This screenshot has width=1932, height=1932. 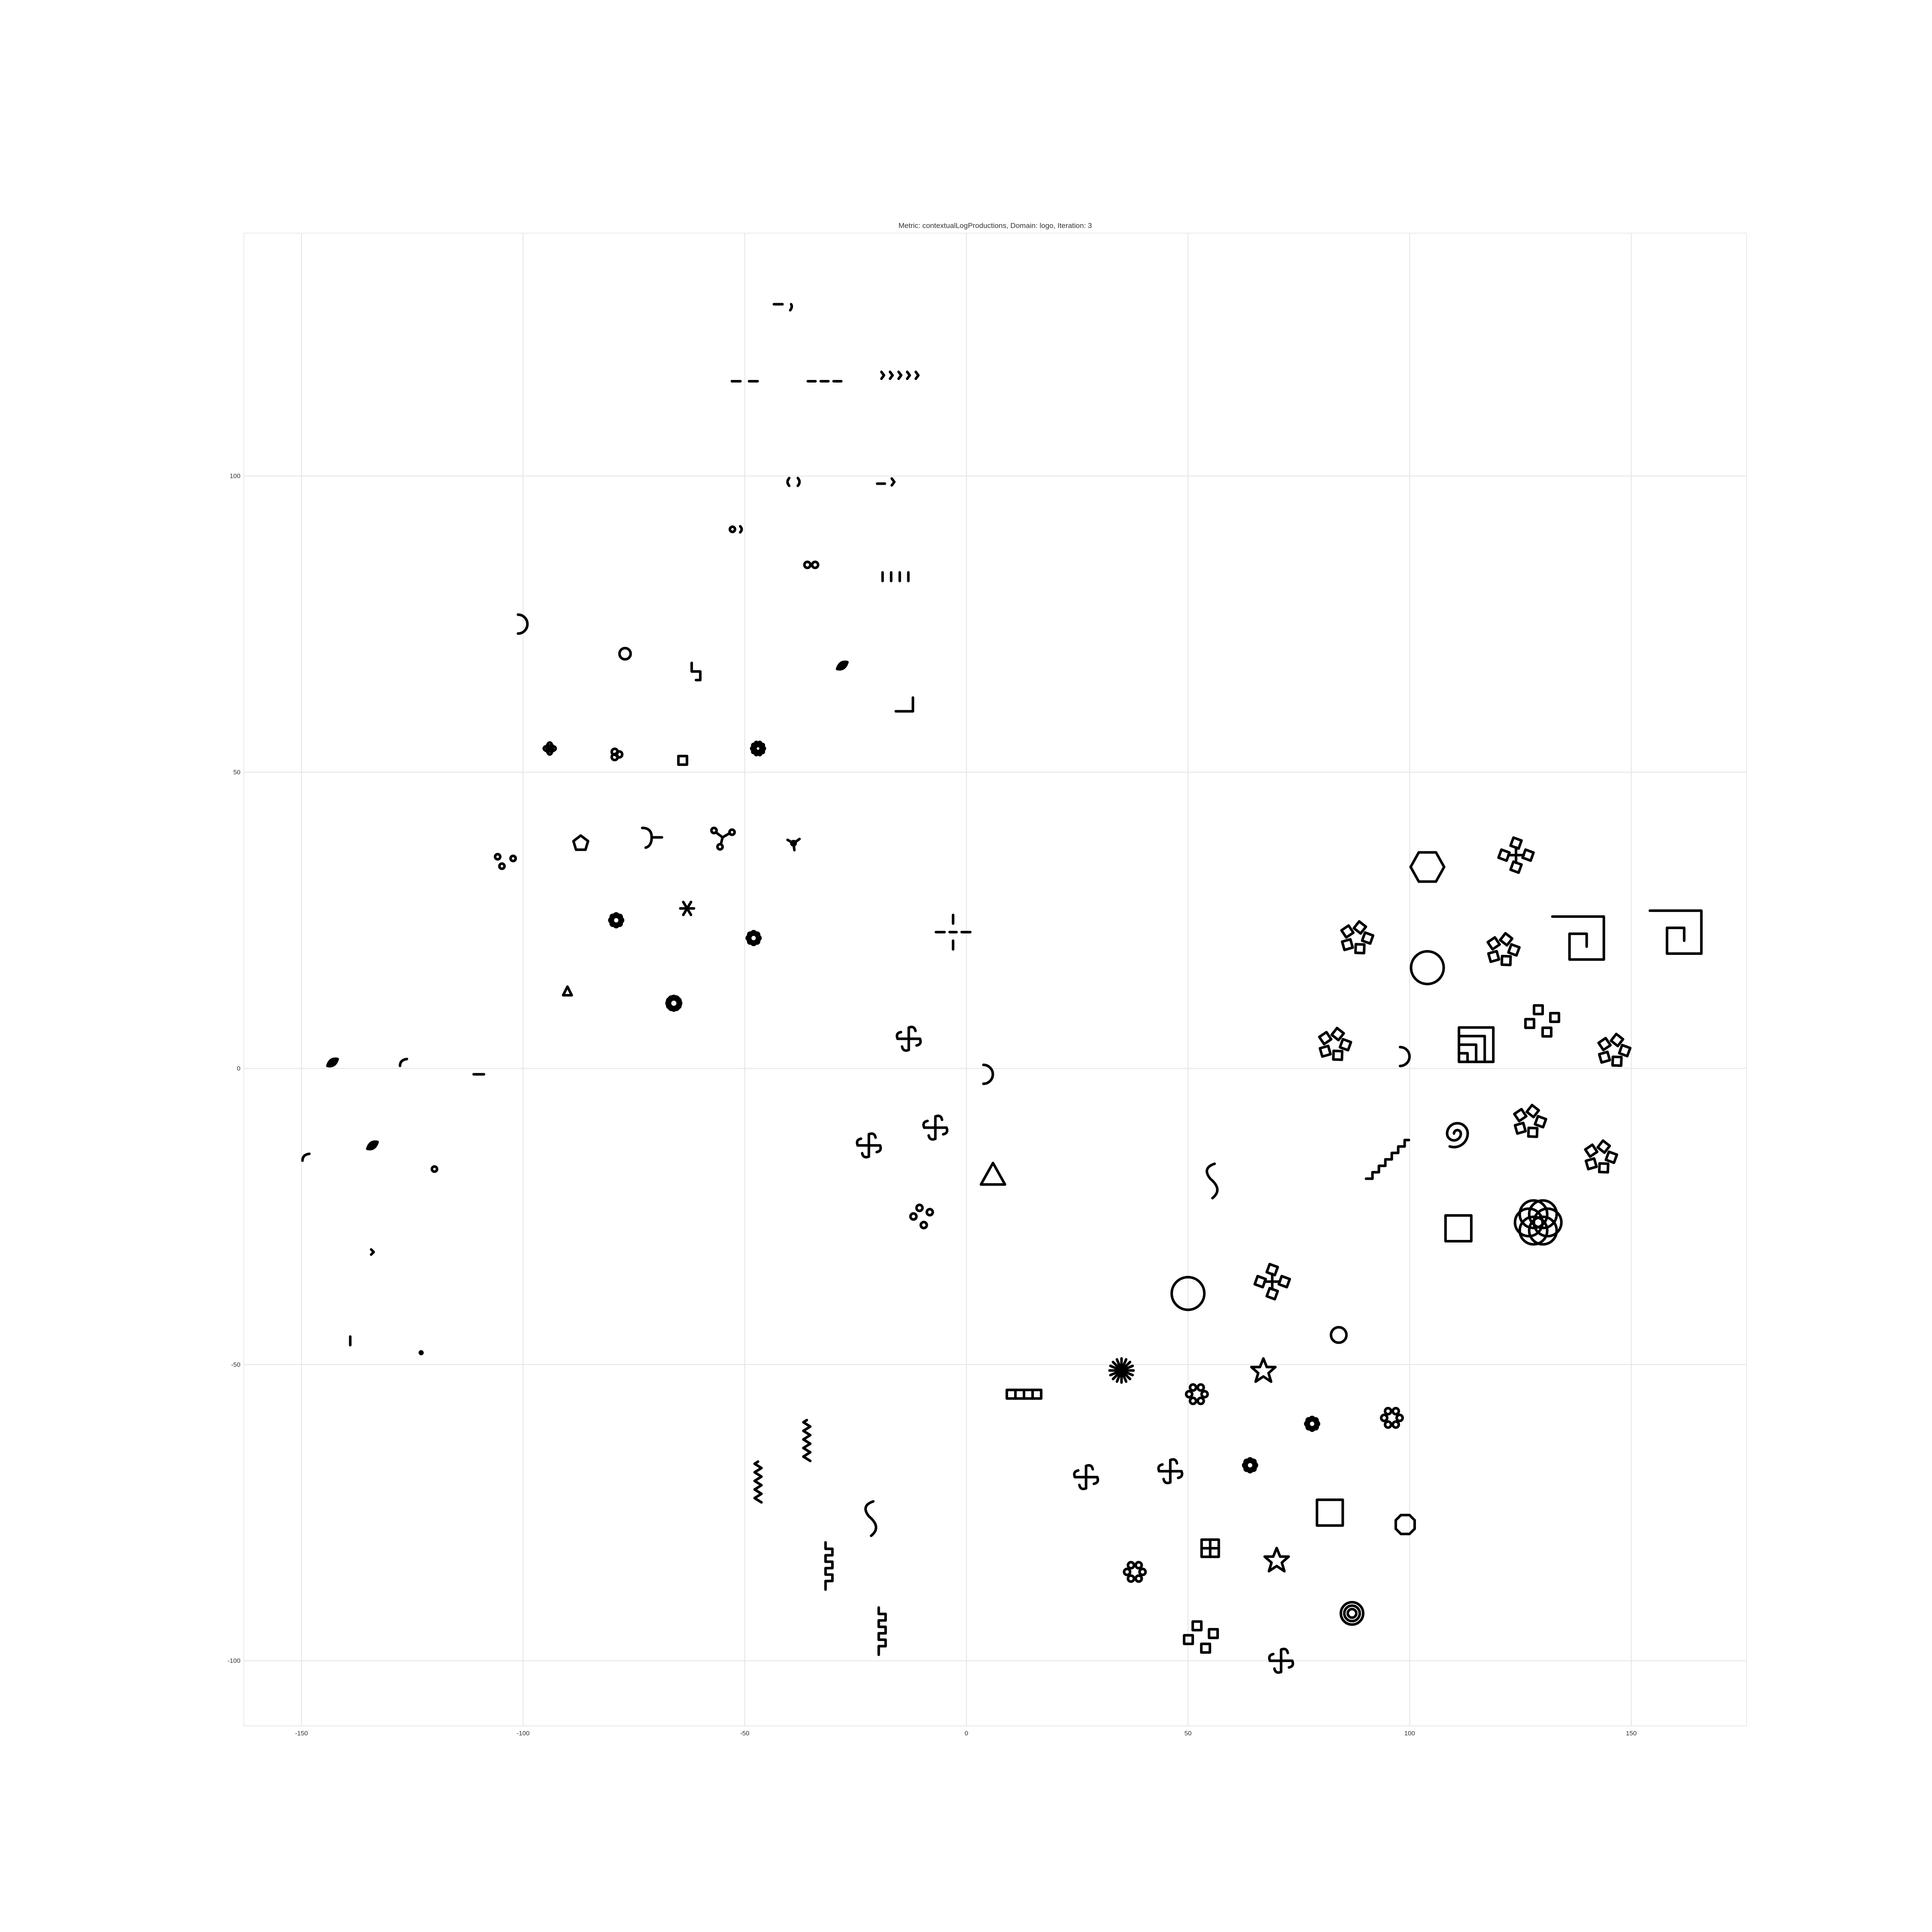 What do you see at coordinates (235, 477) in the screenshot?
I see `y-tick-label: 100` at bounding box center [235, 477].